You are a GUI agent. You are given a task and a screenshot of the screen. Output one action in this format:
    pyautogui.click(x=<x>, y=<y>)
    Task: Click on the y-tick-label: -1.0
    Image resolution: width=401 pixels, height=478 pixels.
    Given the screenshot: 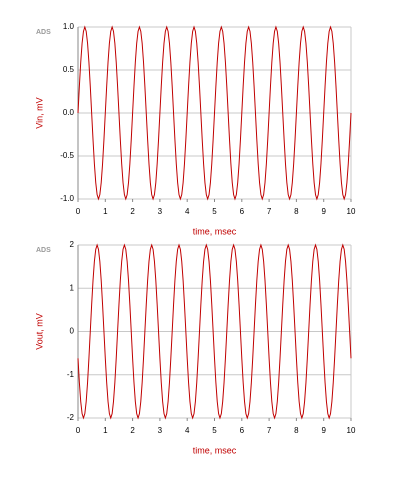 What is the action you would take?
    pyautogui.click(x=67, y=198)
    